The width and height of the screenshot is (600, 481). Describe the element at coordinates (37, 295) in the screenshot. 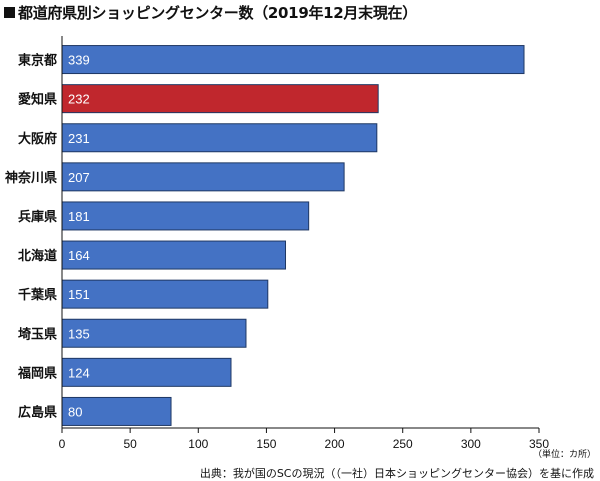

I see `category-label-6: 千葉県` at that location.